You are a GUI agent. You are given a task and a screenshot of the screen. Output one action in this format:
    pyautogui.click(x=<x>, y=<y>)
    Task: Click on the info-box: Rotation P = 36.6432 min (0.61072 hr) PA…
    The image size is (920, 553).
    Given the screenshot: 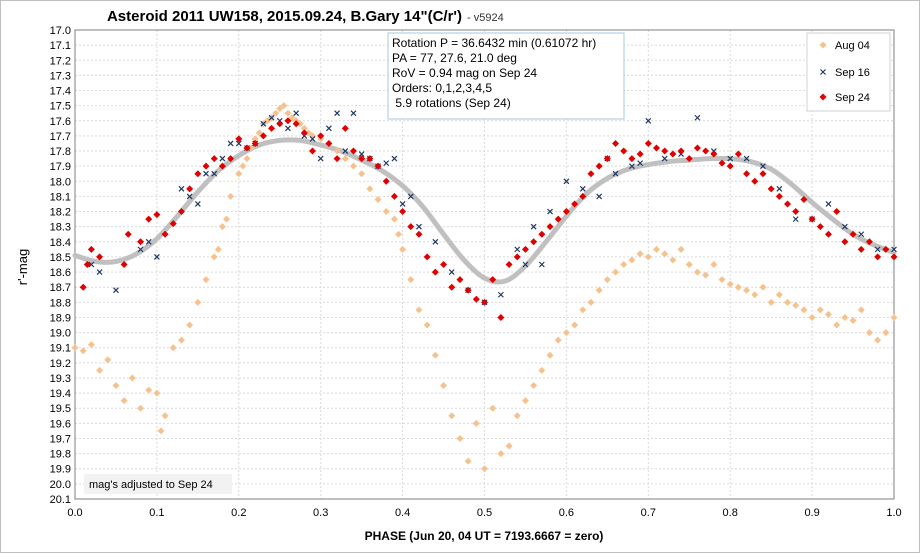 What is the action you would take?
    pyautogui.click(x=506, y=76)
    